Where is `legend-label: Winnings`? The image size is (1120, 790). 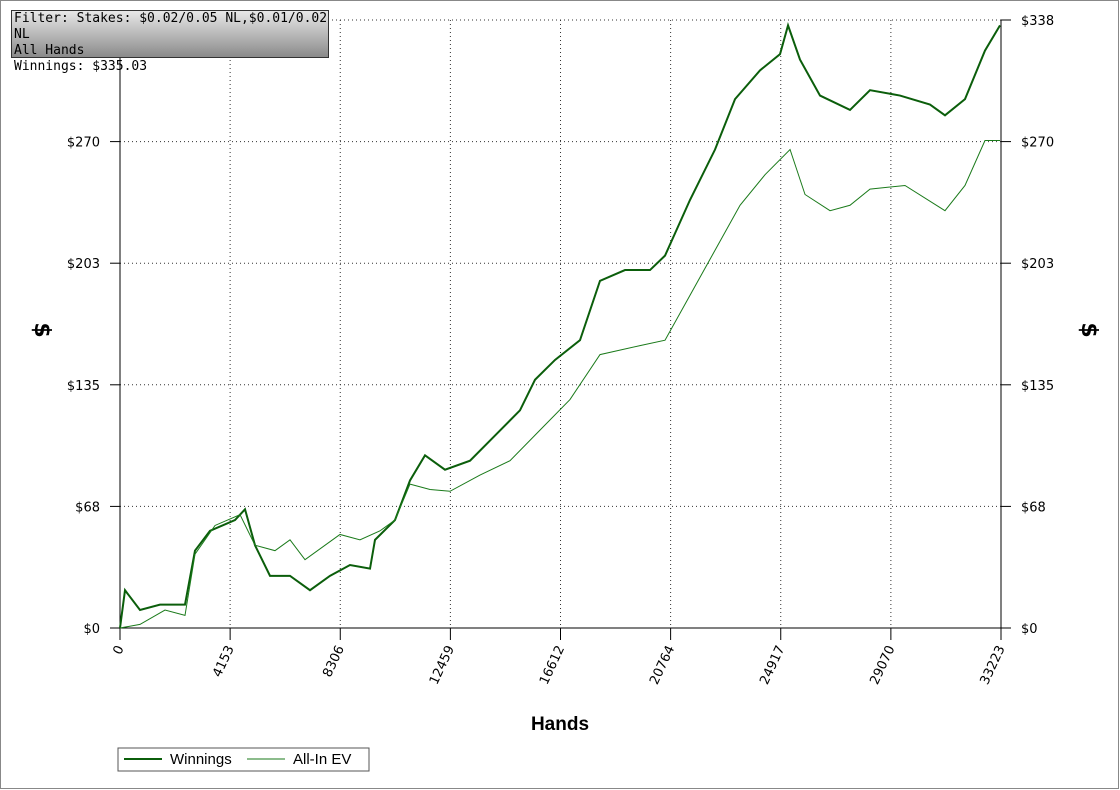
legend-label: Winnings is located at coordinates (201, 759).